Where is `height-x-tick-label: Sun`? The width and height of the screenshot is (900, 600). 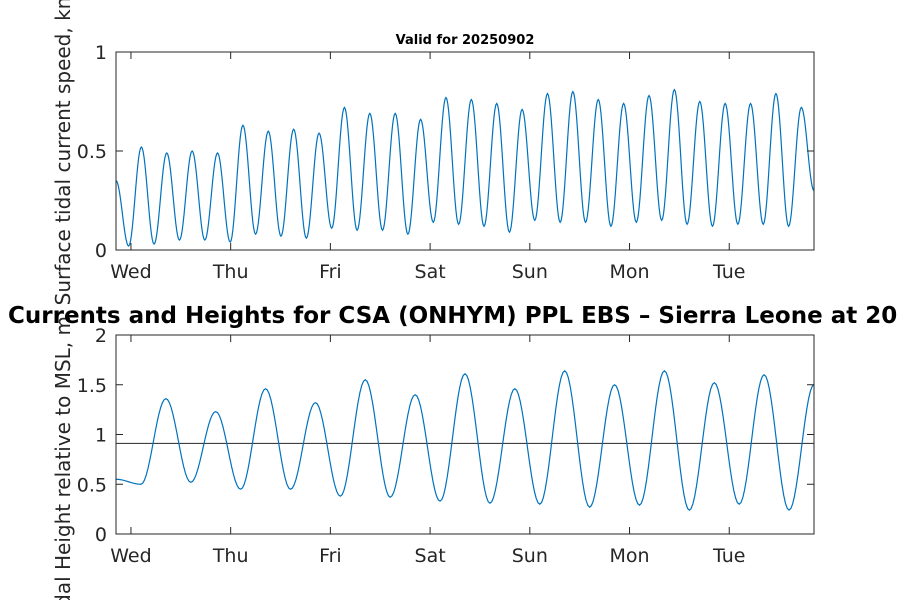 height-x-tick-label: Sun is located at coordinates (530, 556).